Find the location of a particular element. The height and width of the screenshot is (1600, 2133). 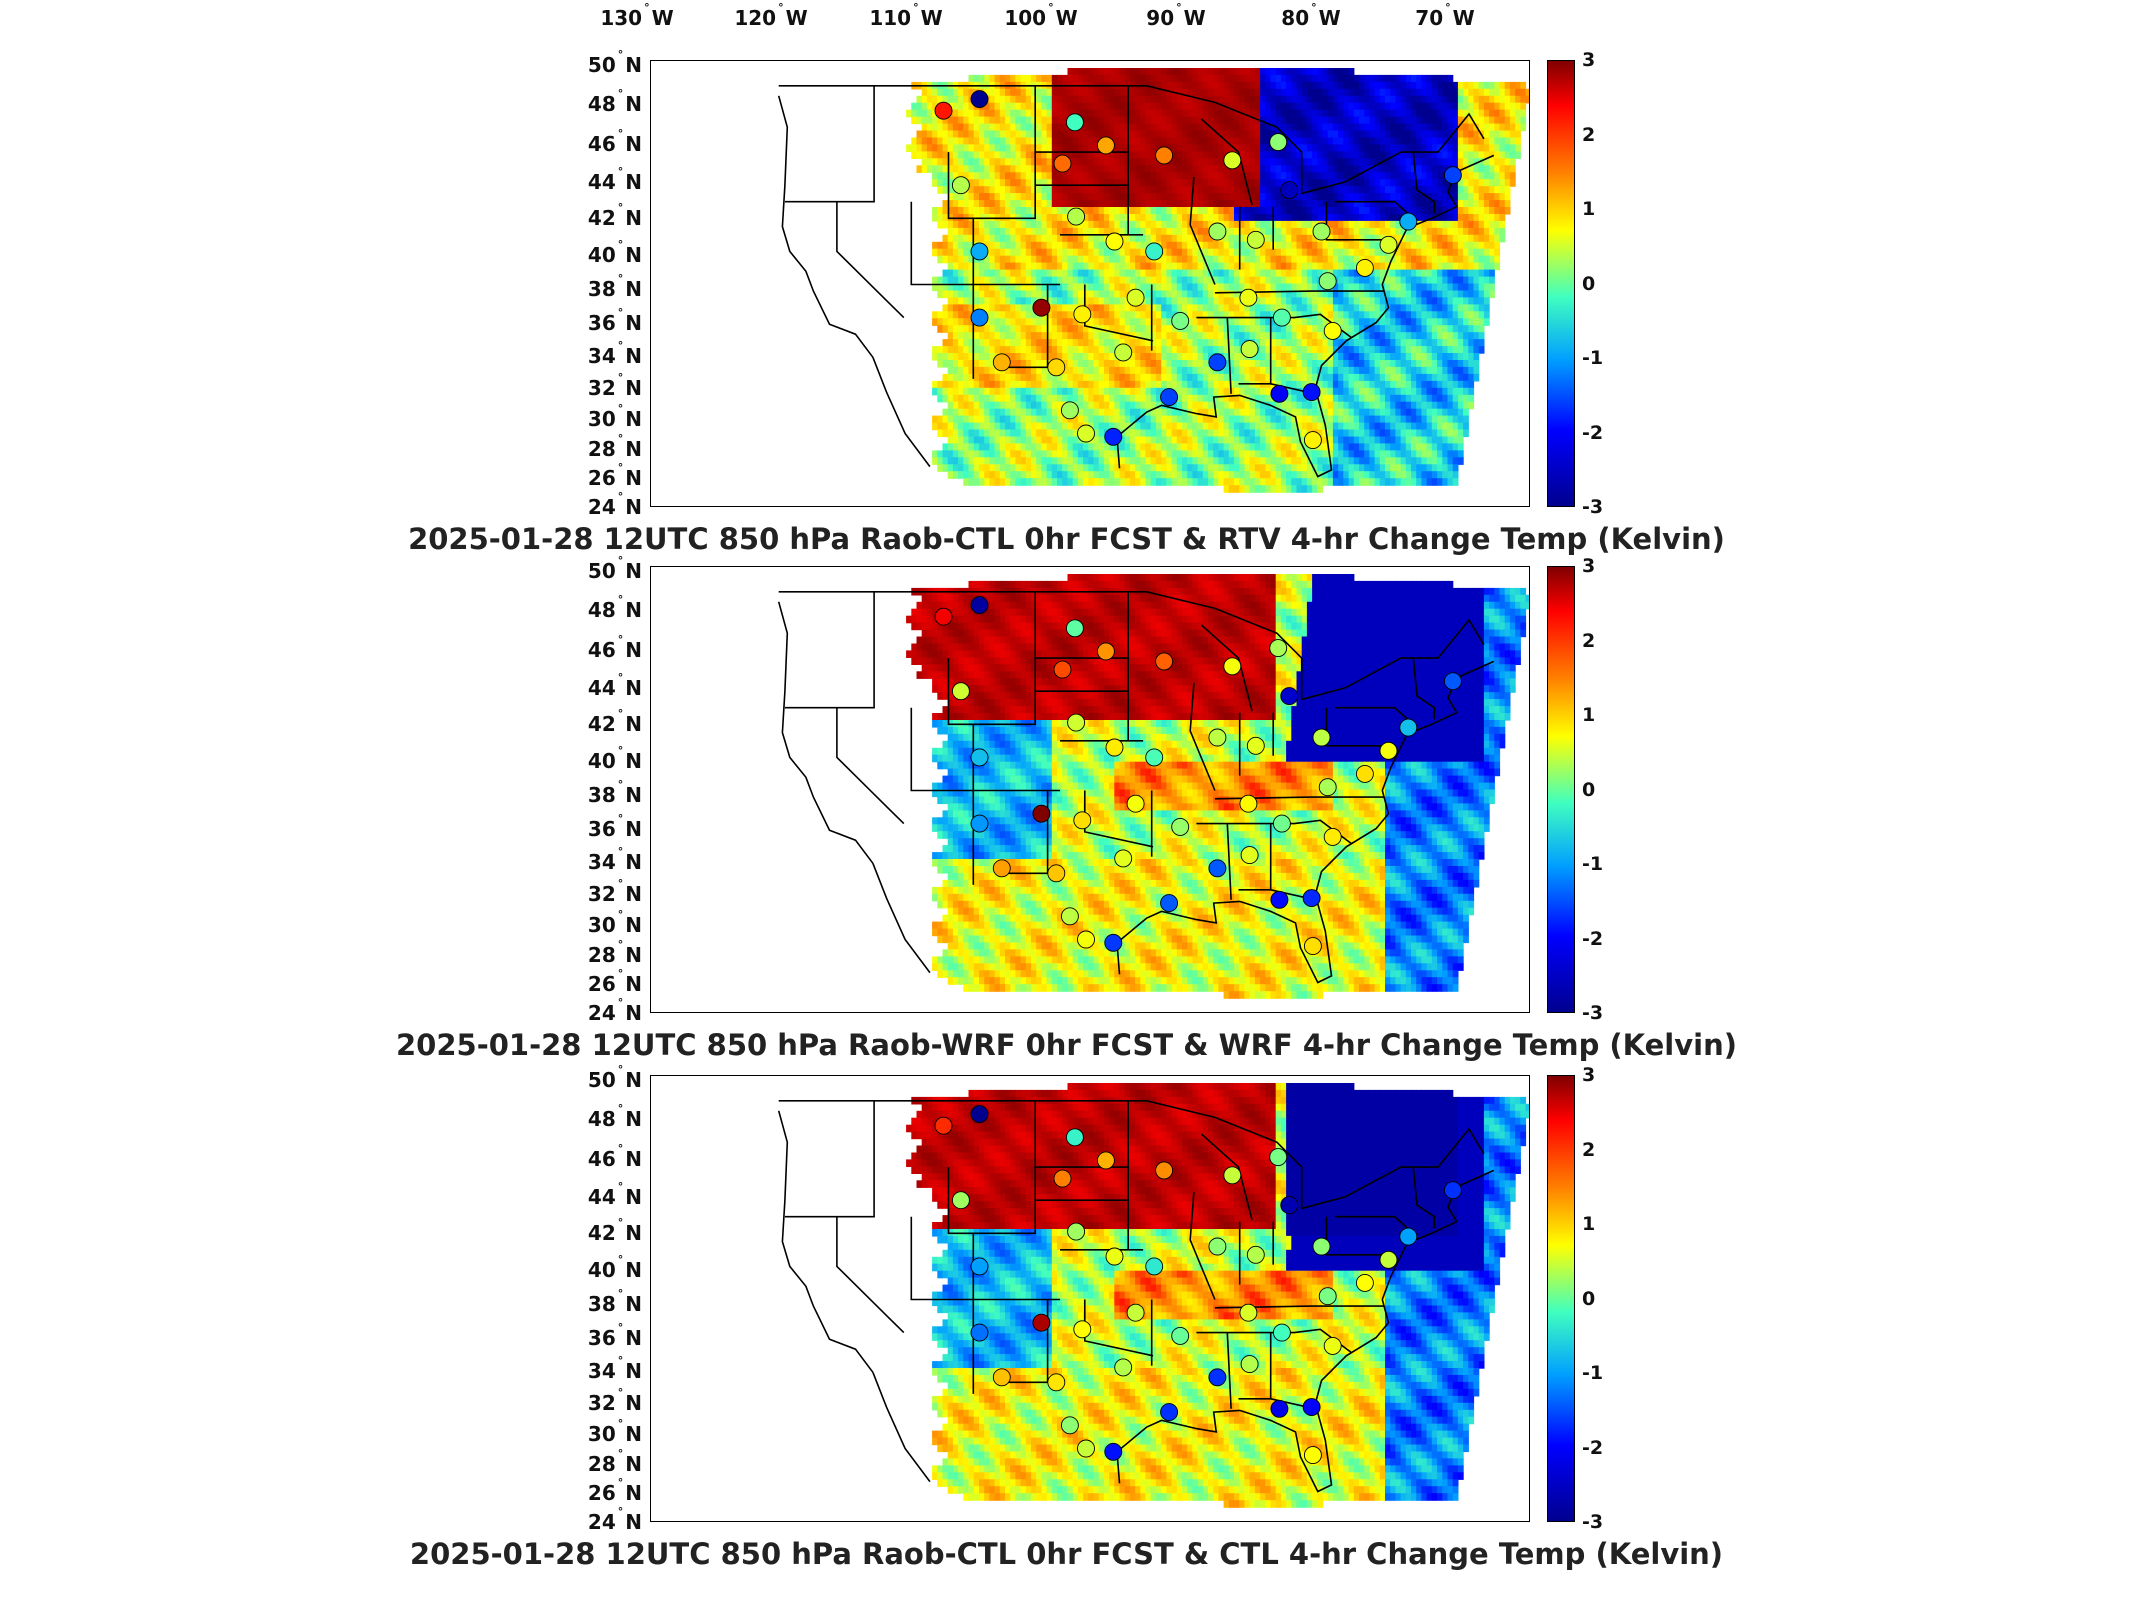

colorbar-tick-label: 0 is located at coordinates (1589, 1298).